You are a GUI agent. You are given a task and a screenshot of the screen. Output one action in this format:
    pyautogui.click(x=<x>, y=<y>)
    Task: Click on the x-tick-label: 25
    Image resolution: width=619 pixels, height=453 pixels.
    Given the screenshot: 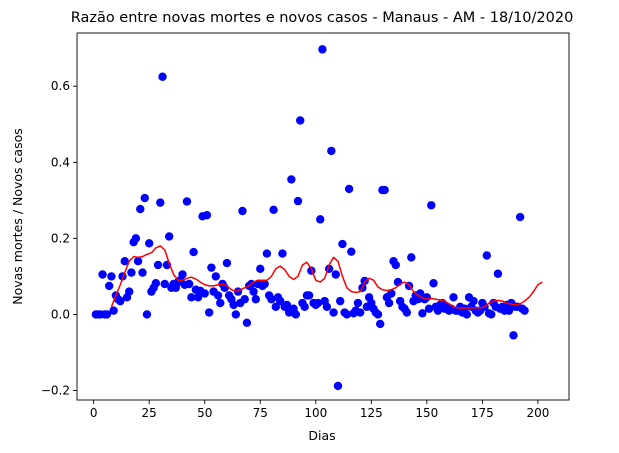 What is the action you would take?
    pyautogui.click(x=149, y=413)
    